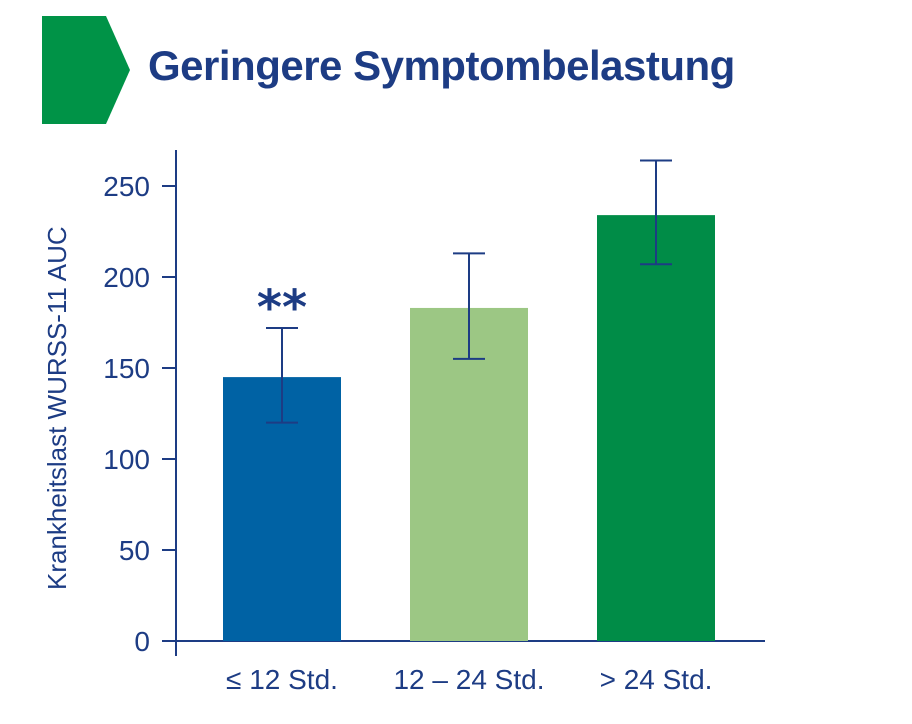 Image resolution: width=912 pixels, height=724 pixels. I want to click on y-tick-label: 0, so click(142, 641).